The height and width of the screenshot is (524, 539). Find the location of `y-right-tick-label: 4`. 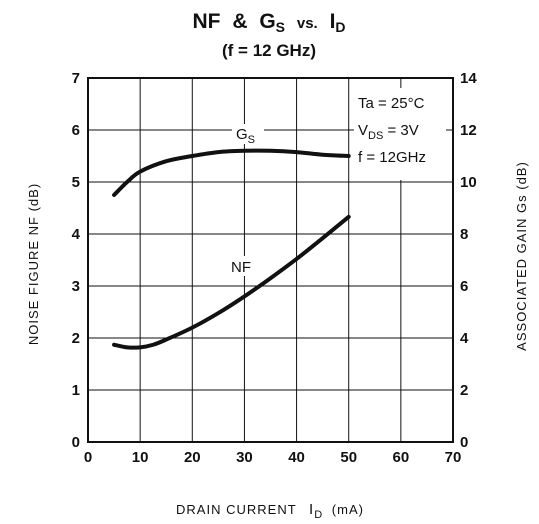

y-right-tick-label: 4 is located at coordinates (464, 338).